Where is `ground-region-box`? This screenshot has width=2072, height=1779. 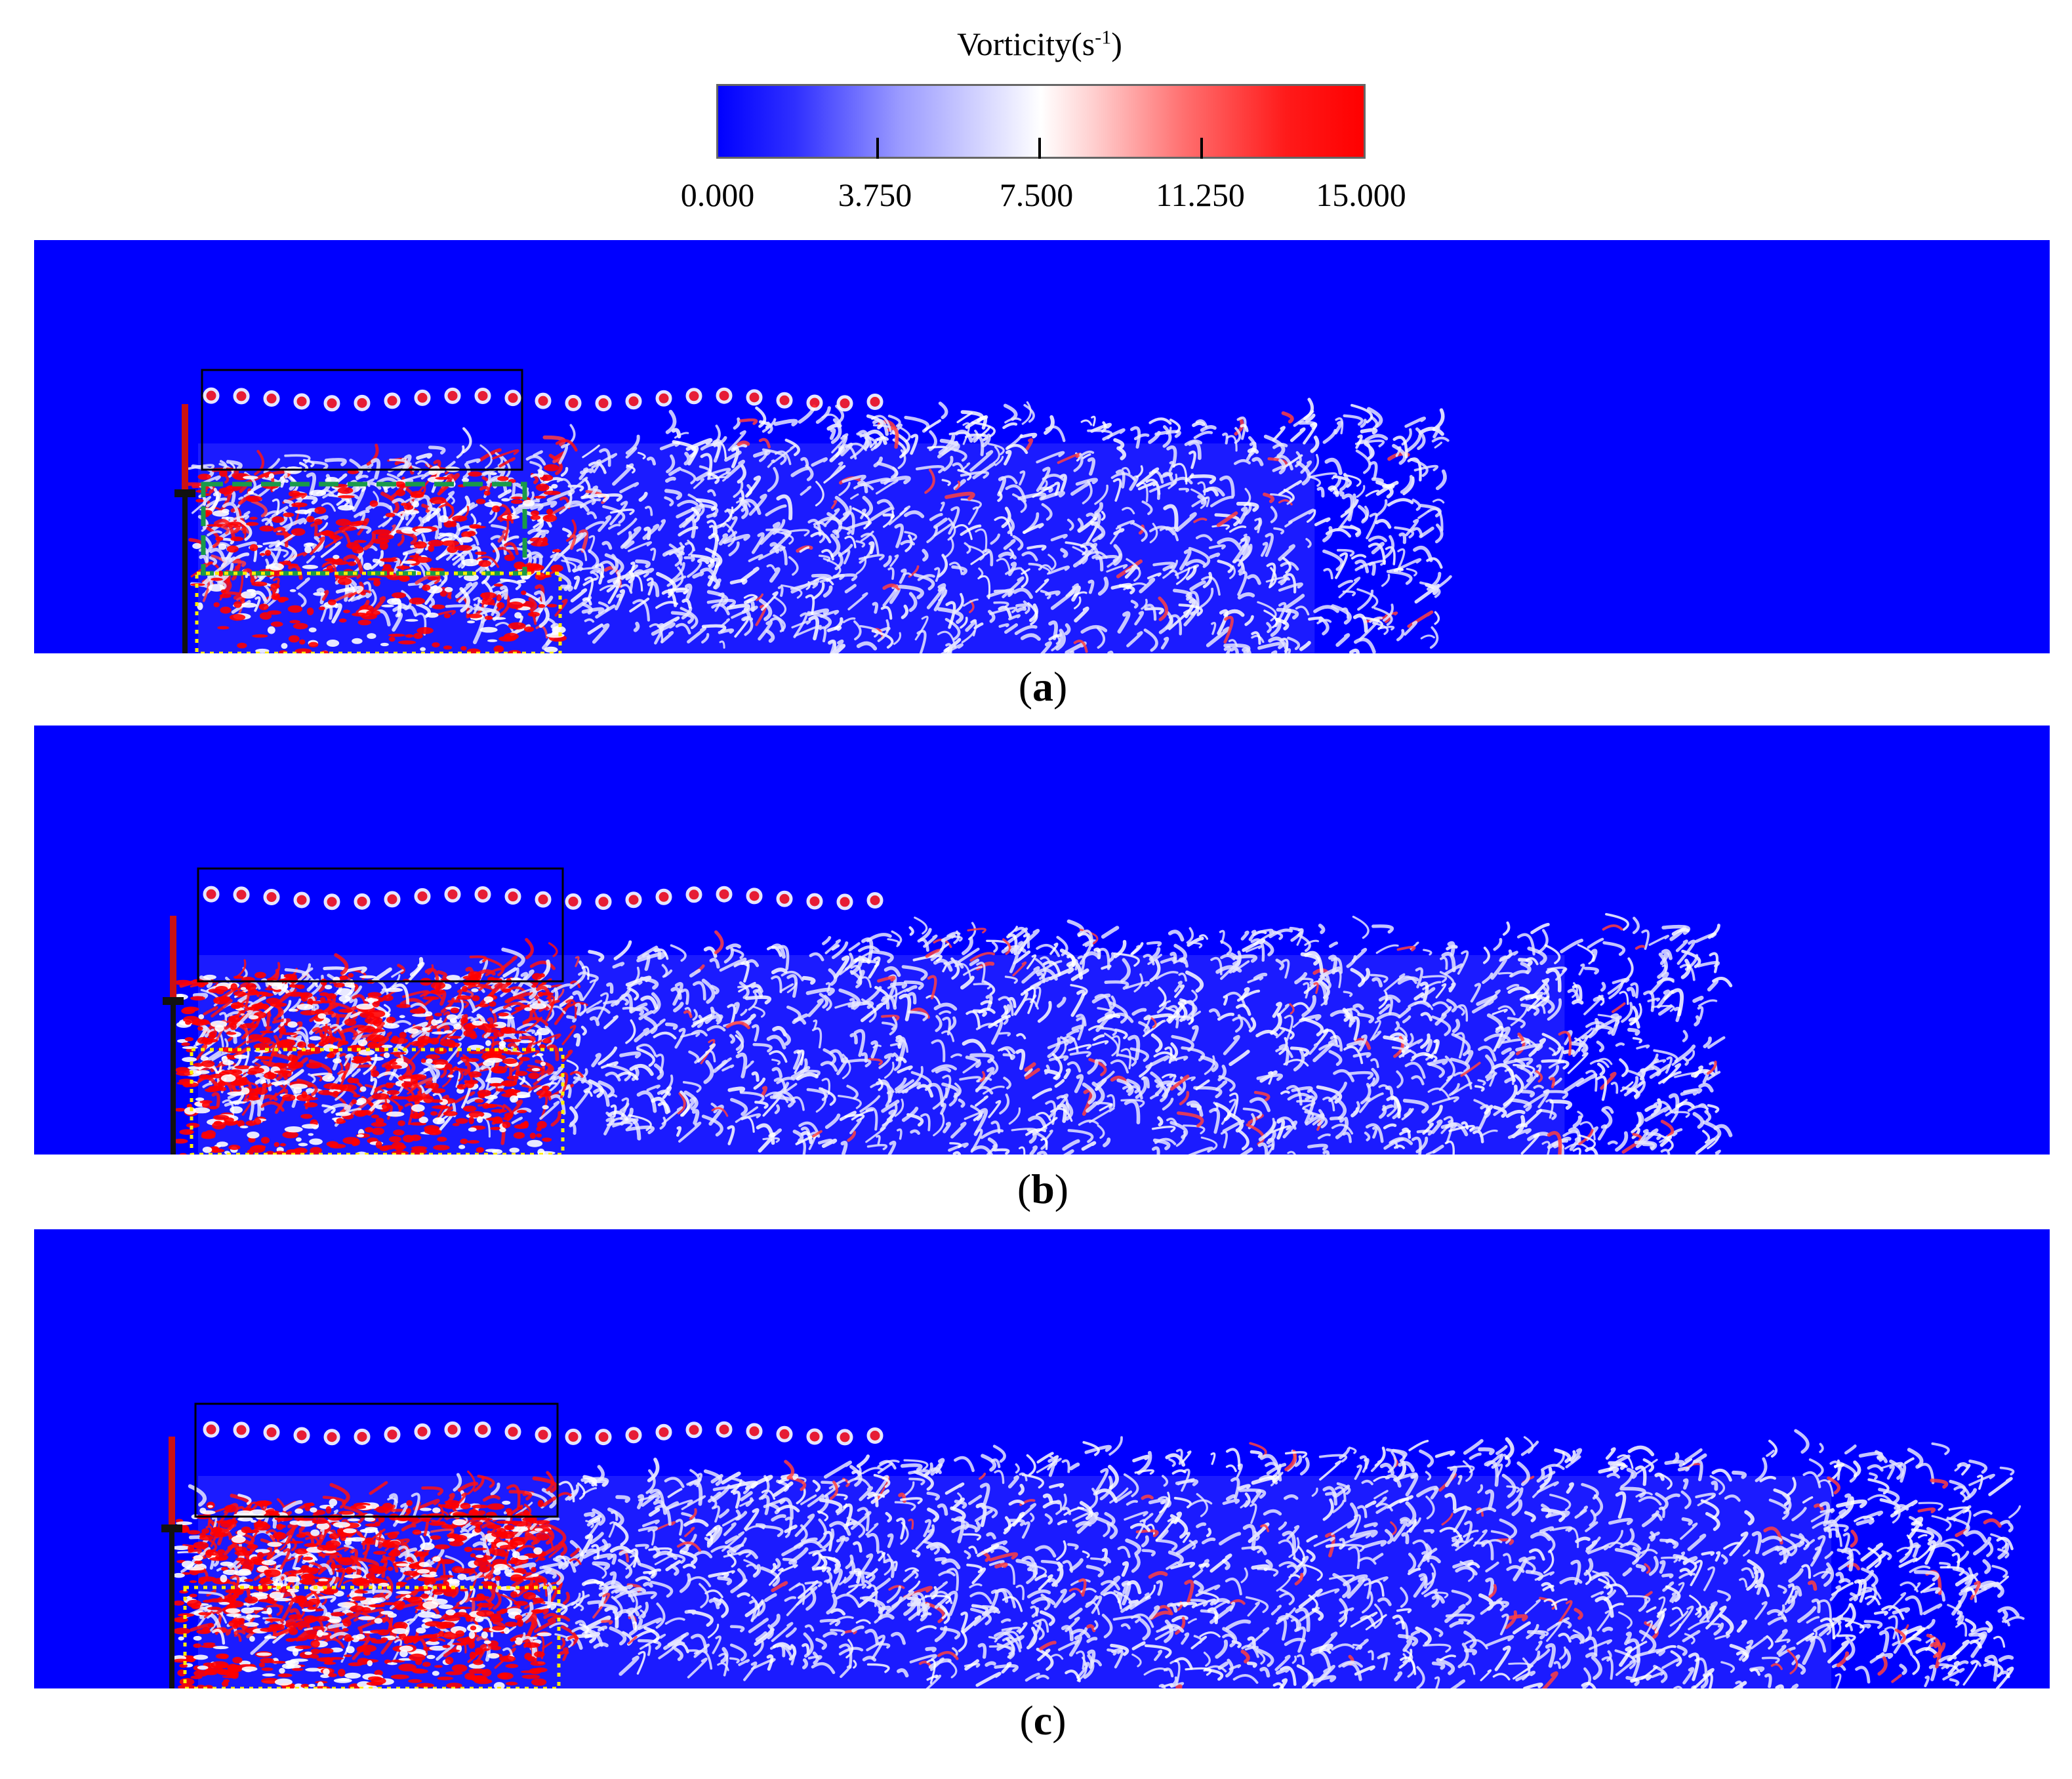
ground-region-box is located at coordinates (378, 612).